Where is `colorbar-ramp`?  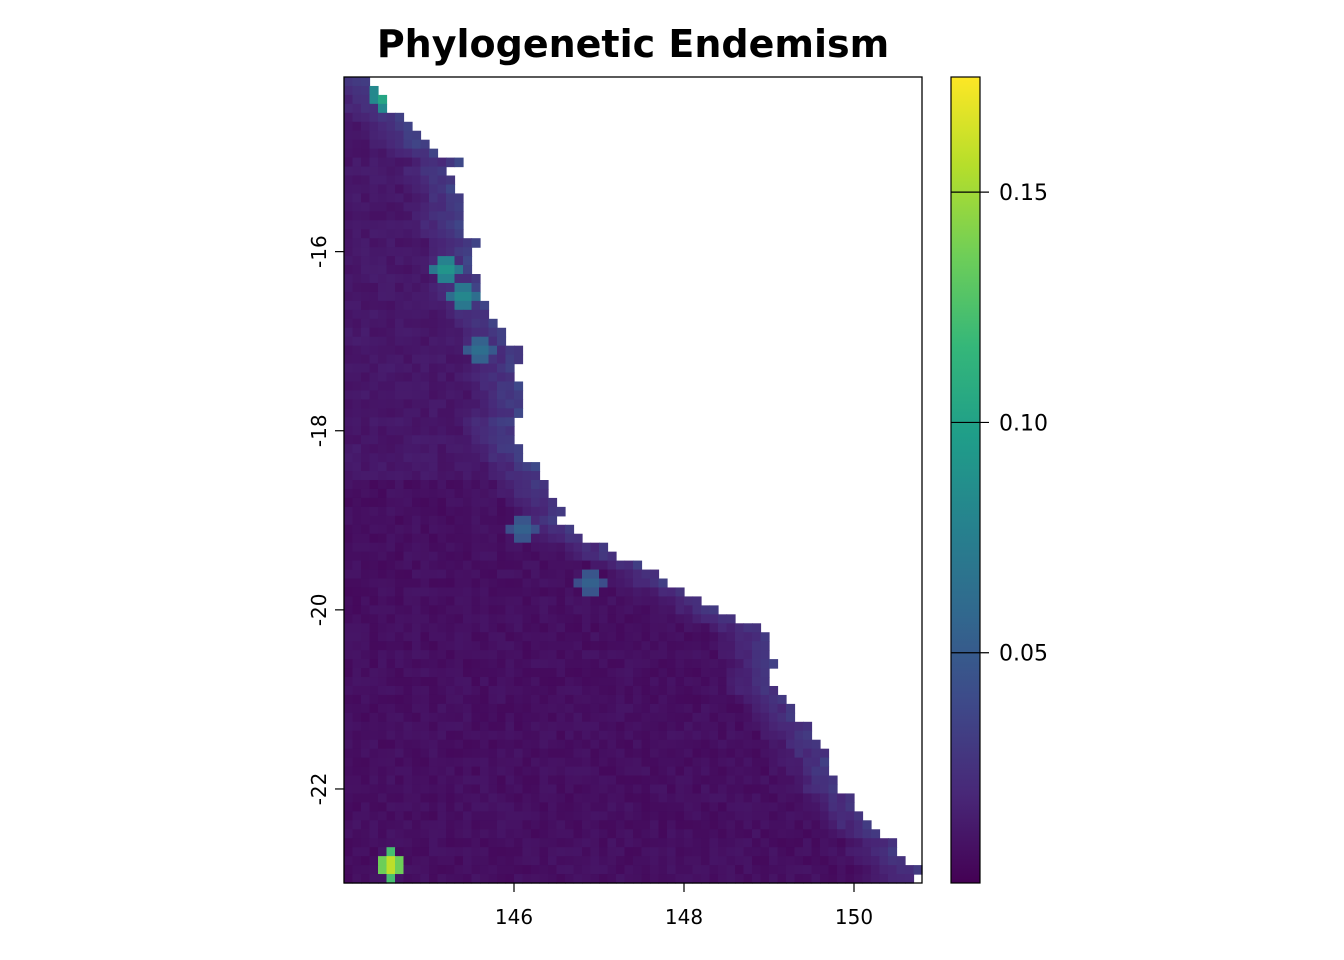
colorbar-ramp is located at coordinates (965, 480).